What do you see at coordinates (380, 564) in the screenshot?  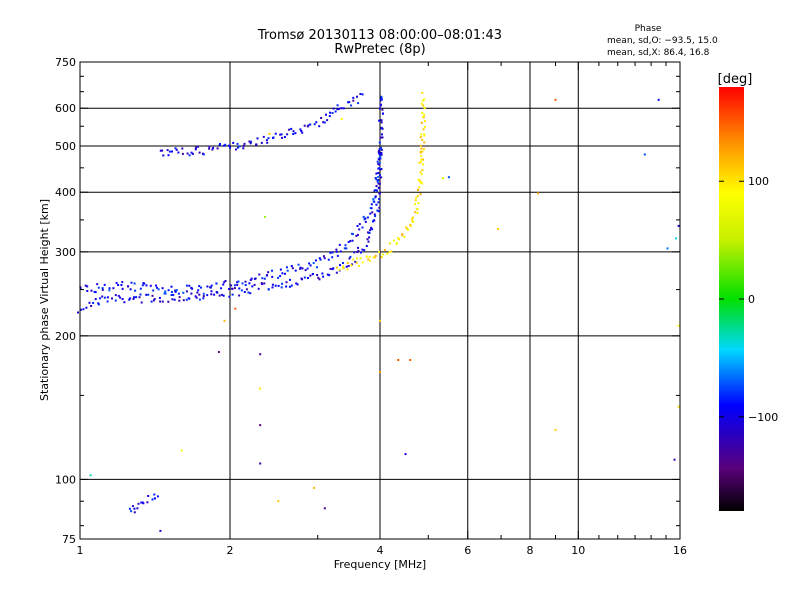 I see `x-axis-label: Frequency [MHz]` at bounding box center [380, 564].